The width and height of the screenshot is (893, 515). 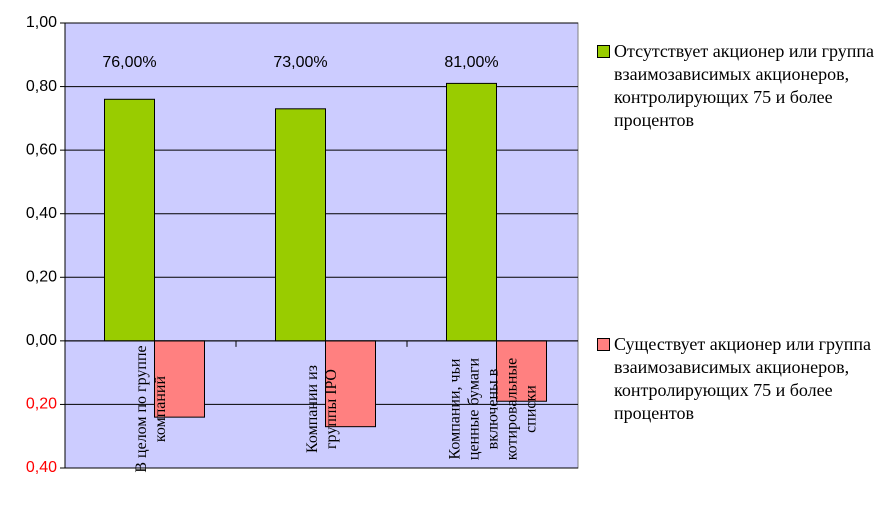 I want to click on x-tick-label: В целом по группе компаний, so click(x=150, y=409).